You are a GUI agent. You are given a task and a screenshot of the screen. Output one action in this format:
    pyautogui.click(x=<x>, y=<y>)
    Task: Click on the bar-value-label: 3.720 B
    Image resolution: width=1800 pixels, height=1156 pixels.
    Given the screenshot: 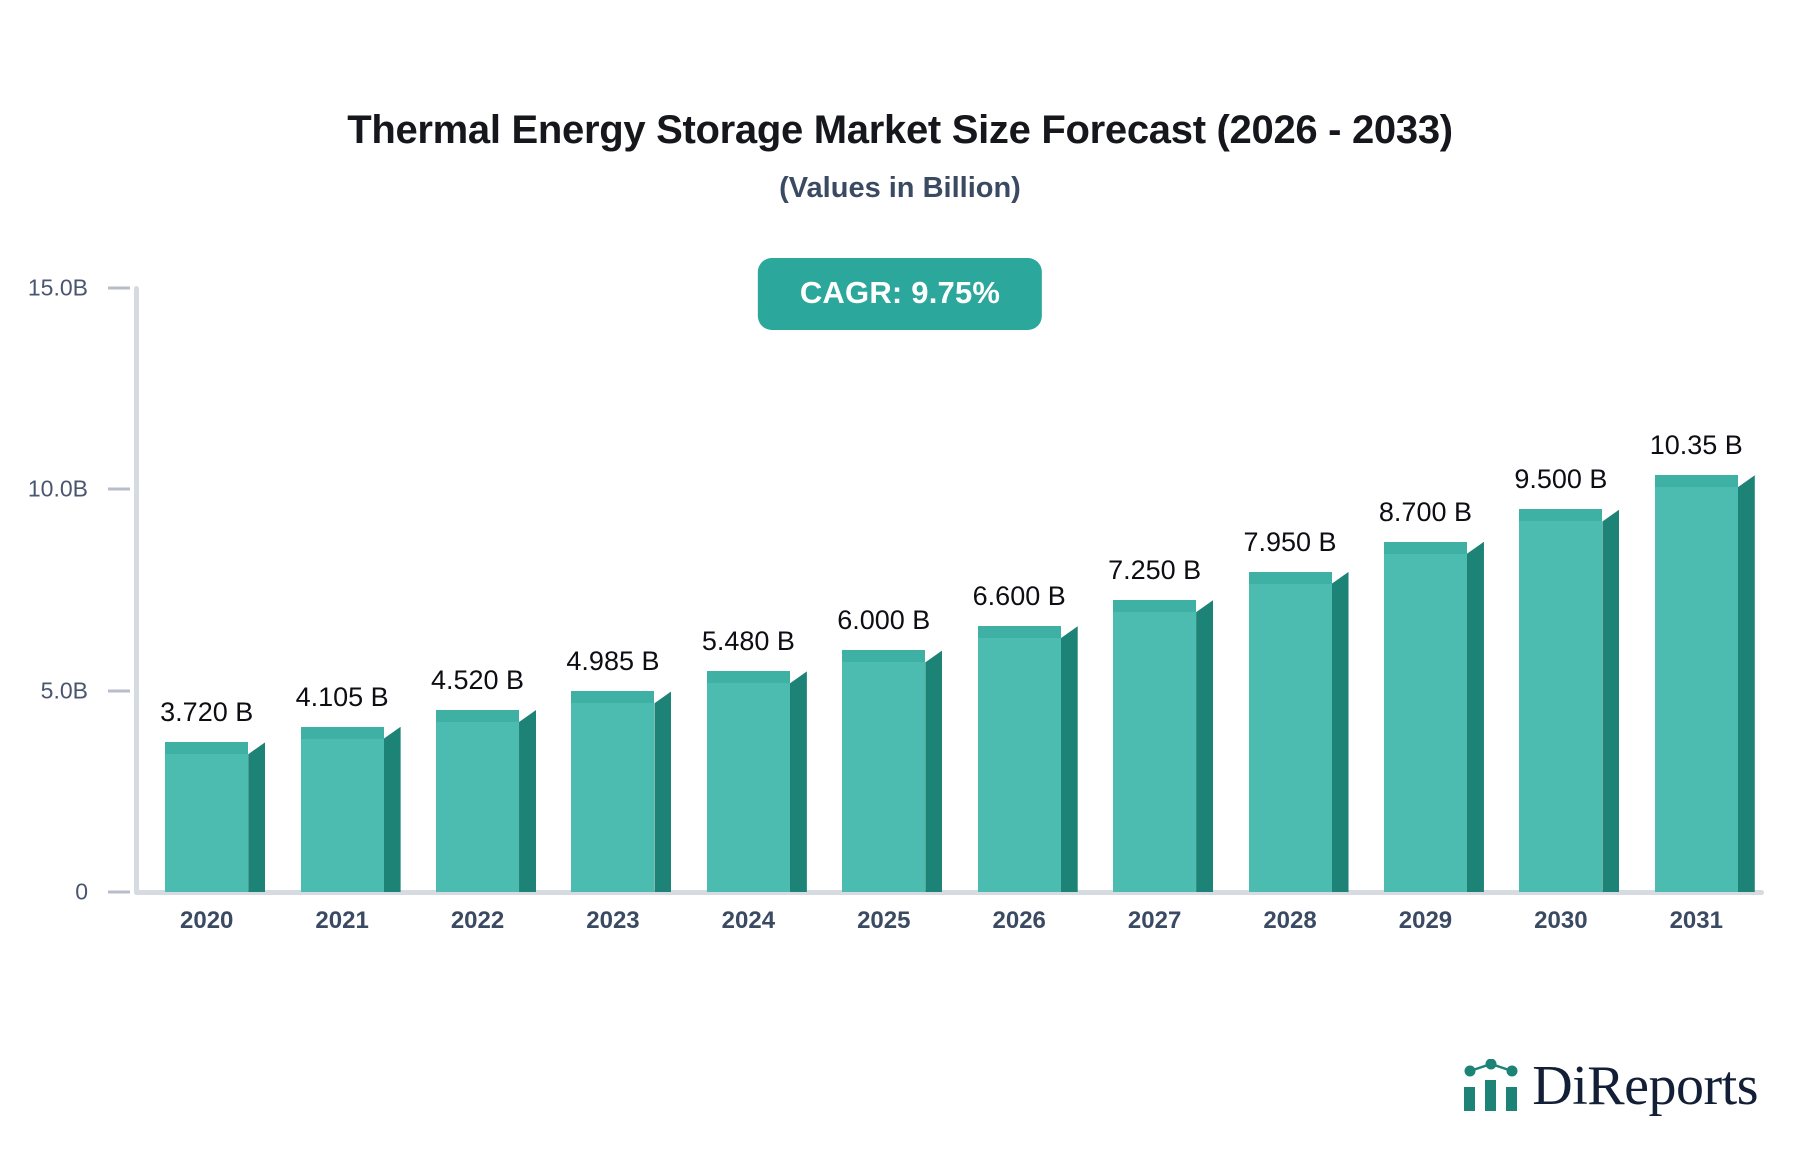 What is the action you would take?
    pyautogui.click(x=207, y=712)
    